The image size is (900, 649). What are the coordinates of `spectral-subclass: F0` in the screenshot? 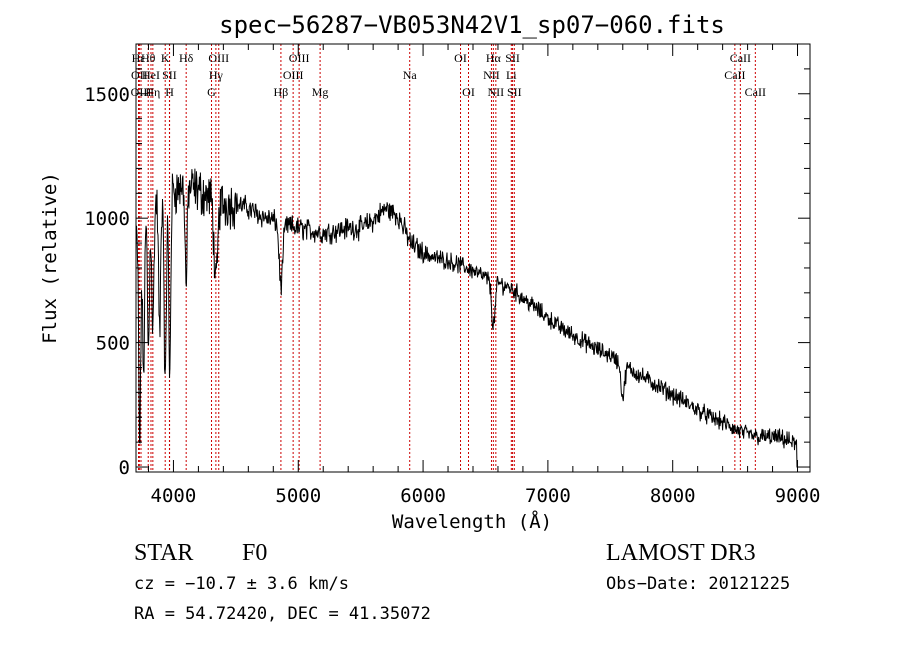 It's located at (255, 553).